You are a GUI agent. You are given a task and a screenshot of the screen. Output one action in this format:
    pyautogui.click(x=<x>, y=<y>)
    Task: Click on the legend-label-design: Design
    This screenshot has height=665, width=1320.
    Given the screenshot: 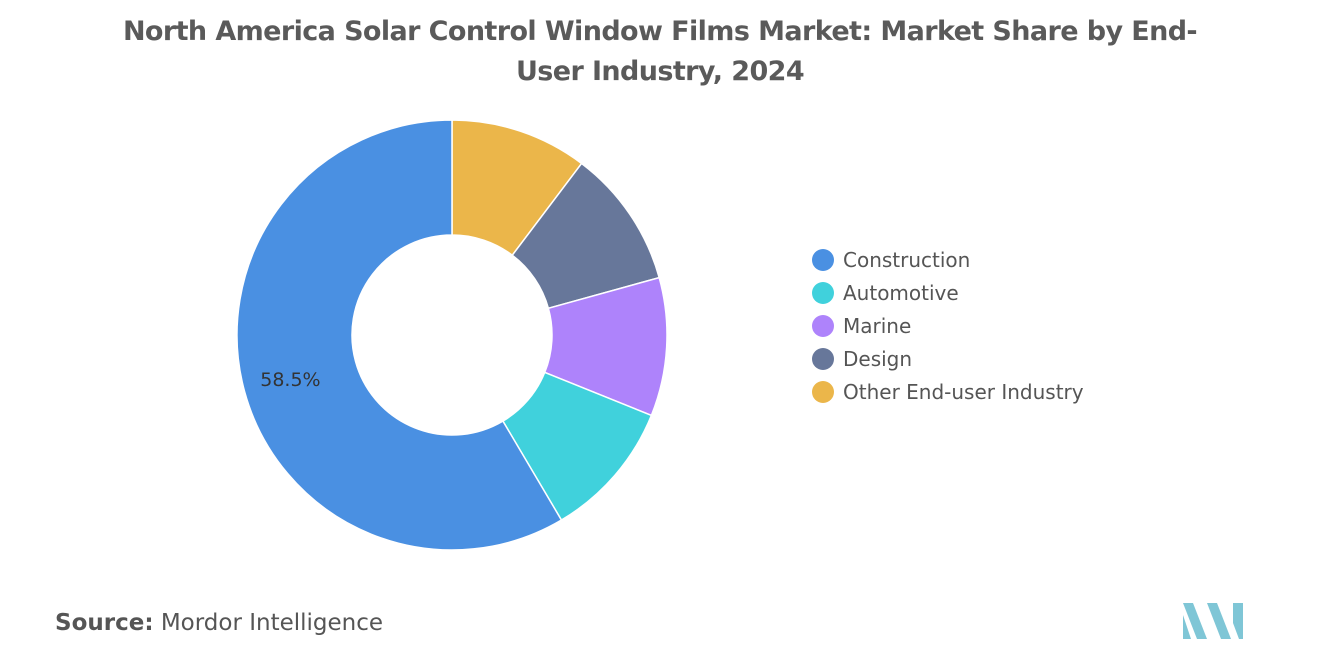 What is the action you would take?
    pyautogui.click(x=878, y=358)
    